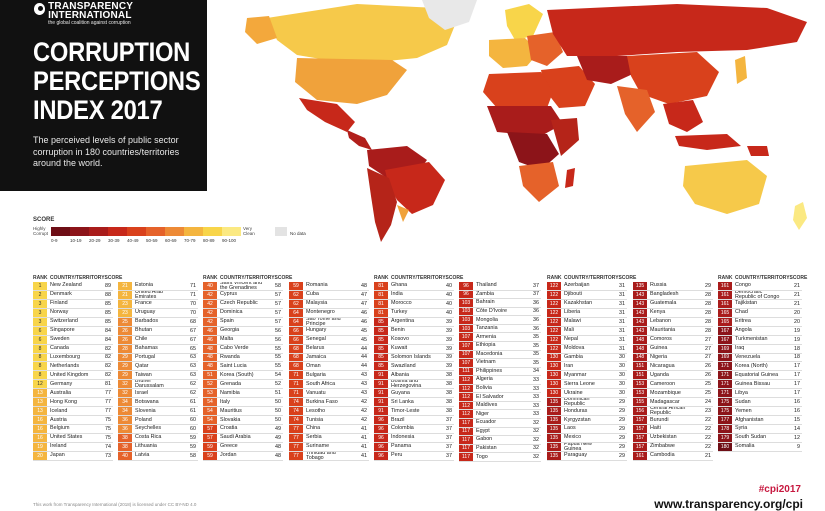  What do you see at coordinates (662, 455) in the screenshot?
I see `country-cell: Cambodia` at bounding box center [662, 455].